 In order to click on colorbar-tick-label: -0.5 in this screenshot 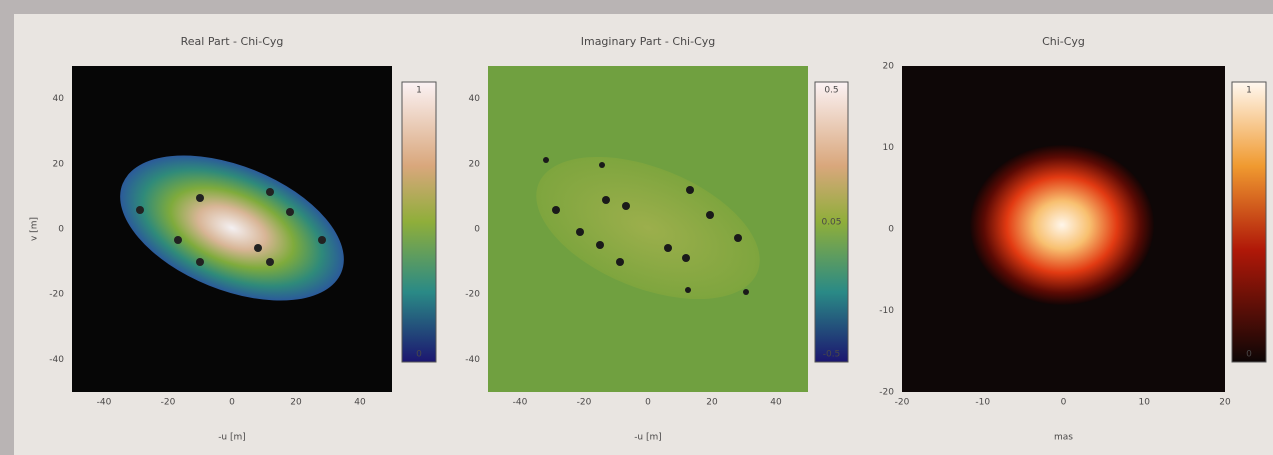, I will do `click(832, 355)`.